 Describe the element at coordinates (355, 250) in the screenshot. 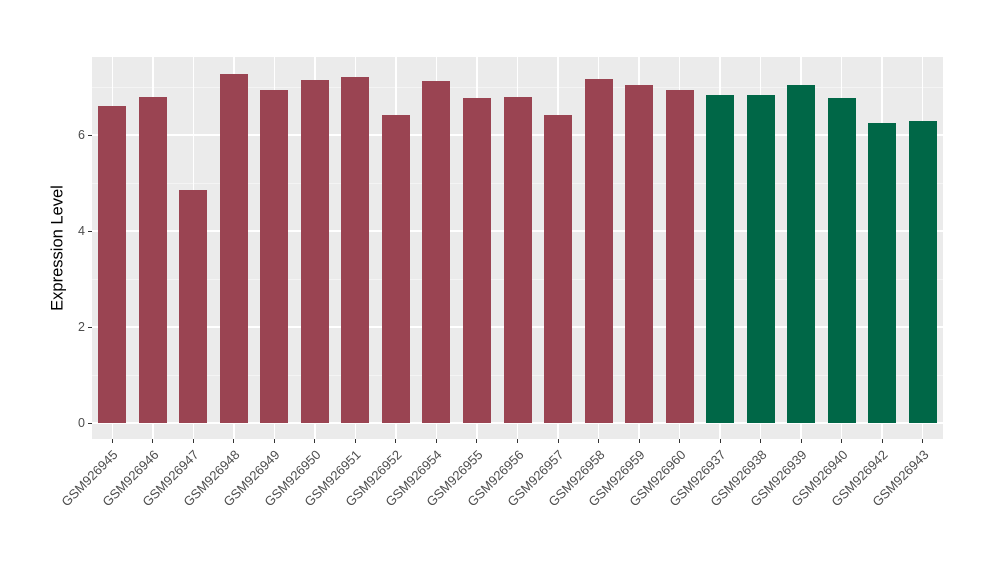

I see `bar-GSM926951` at that location.